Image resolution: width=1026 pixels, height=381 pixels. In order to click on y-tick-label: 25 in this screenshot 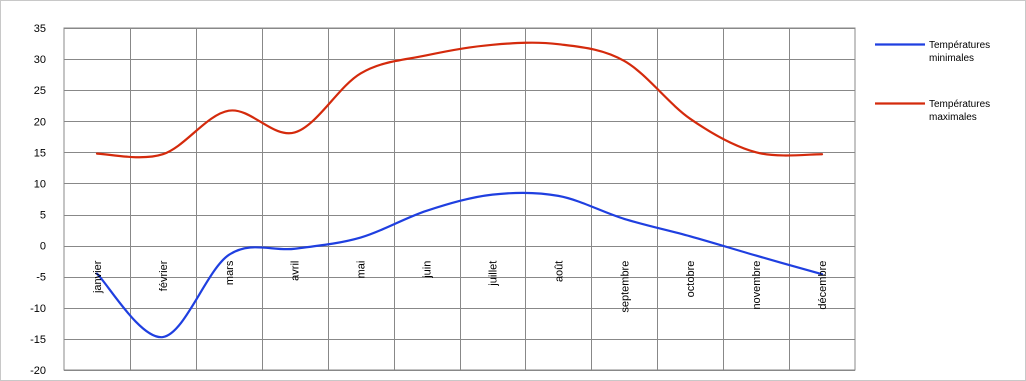, I will do `click(40, 91)`.